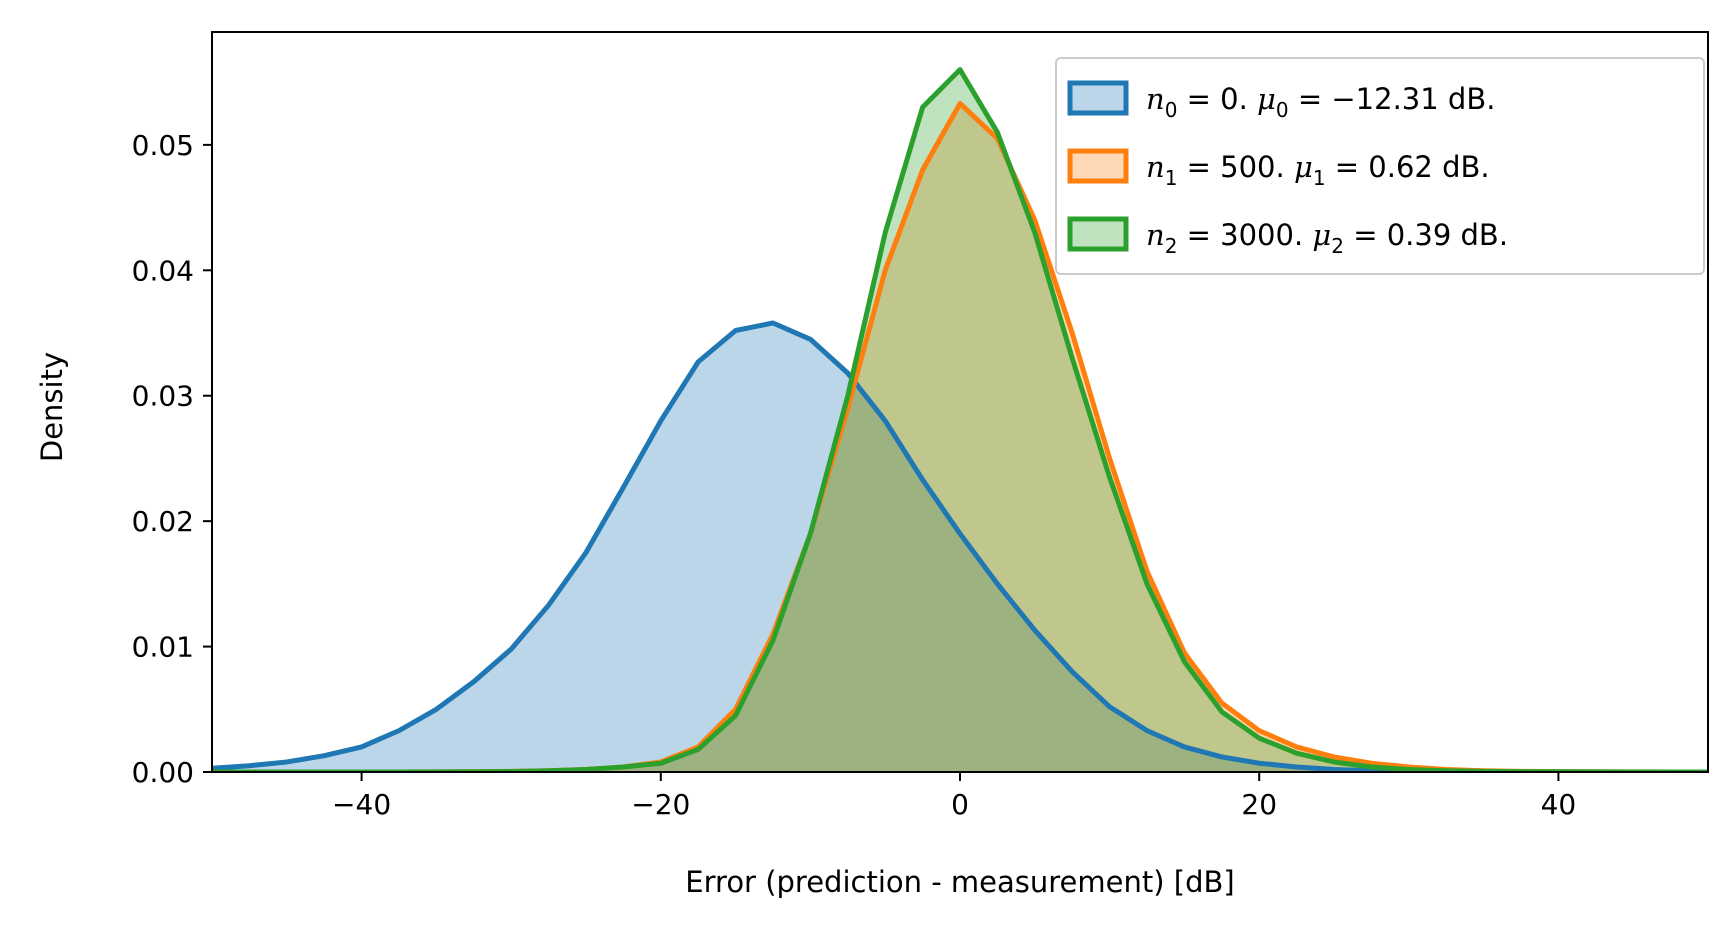 Image resolution: width=1728 pixels, height=929 pixels. I want to click on x-tick-label: 40, so click(1559, 804).